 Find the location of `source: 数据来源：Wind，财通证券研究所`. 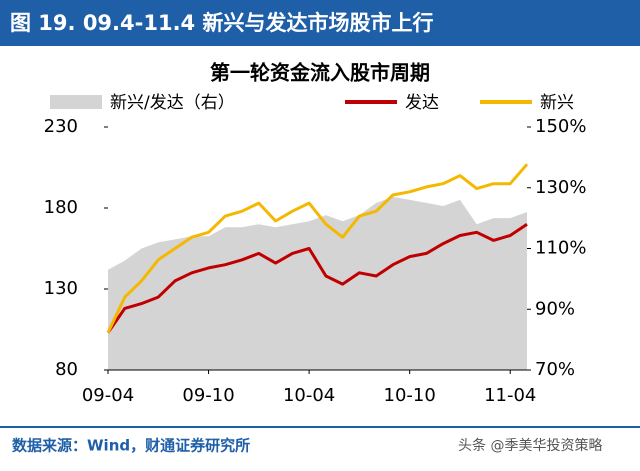

source: 数据来源：Wind，财通证券研究所 is located at coordinates (131, 446).